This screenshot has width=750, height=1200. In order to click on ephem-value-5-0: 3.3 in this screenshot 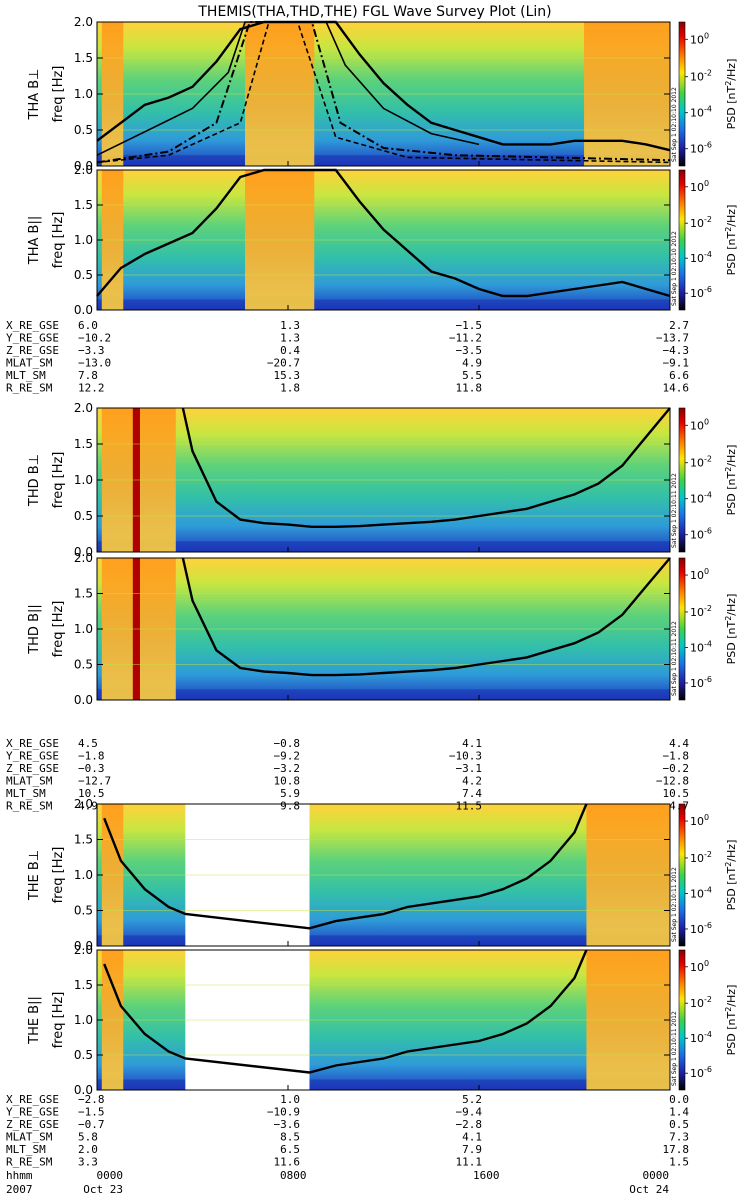, I will do `click(88, 1162)`.